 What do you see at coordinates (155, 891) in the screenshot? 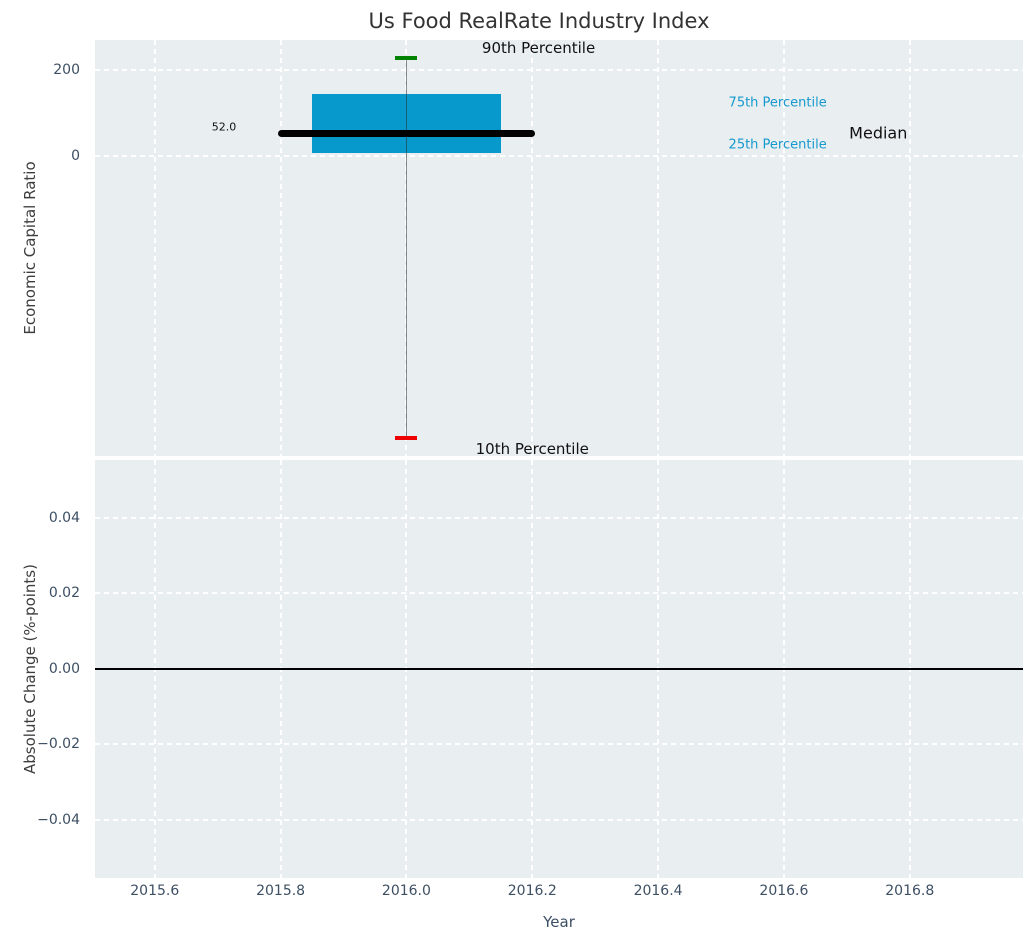
I see `xtick-label: 2015.6` at bounding box center [155, 891].